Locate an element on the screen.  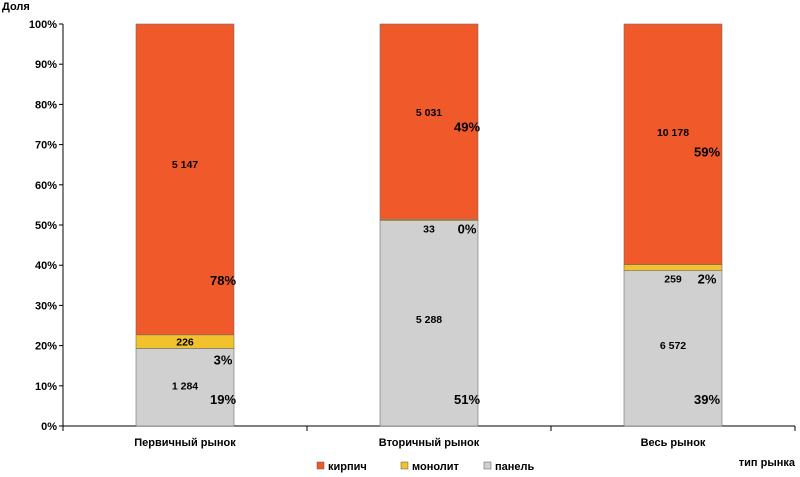
percent-label: 51% is located at coordinates (467, 399).